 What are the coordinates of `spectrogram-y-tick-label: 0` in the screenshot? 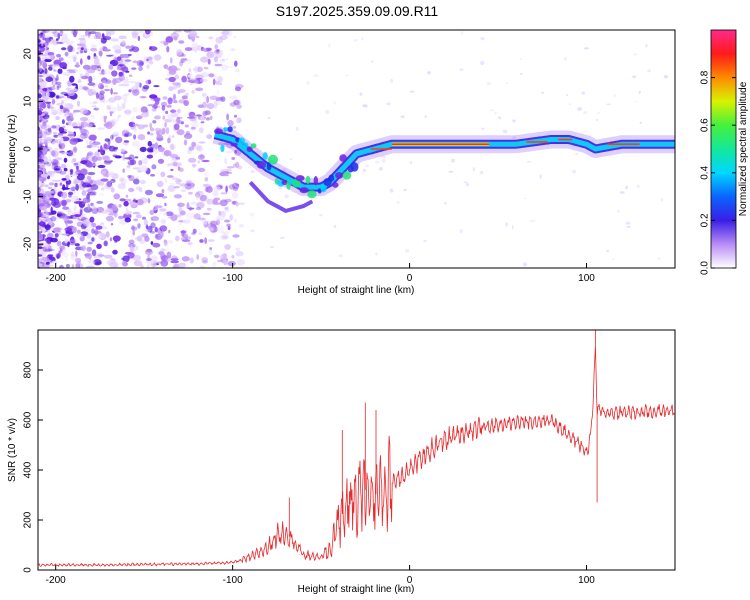 It's located at (28, 149).